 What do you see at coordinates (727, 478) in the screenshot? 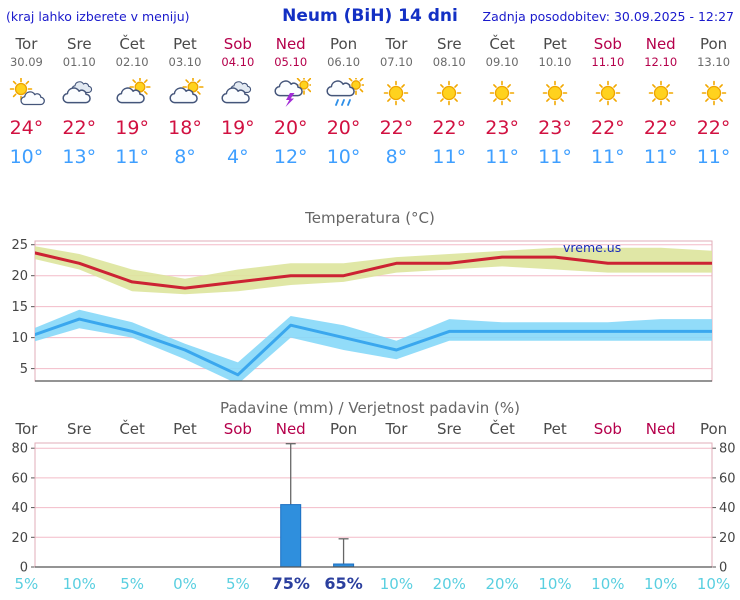
I see `svg-text: 60` at bounding box center [727, 478].